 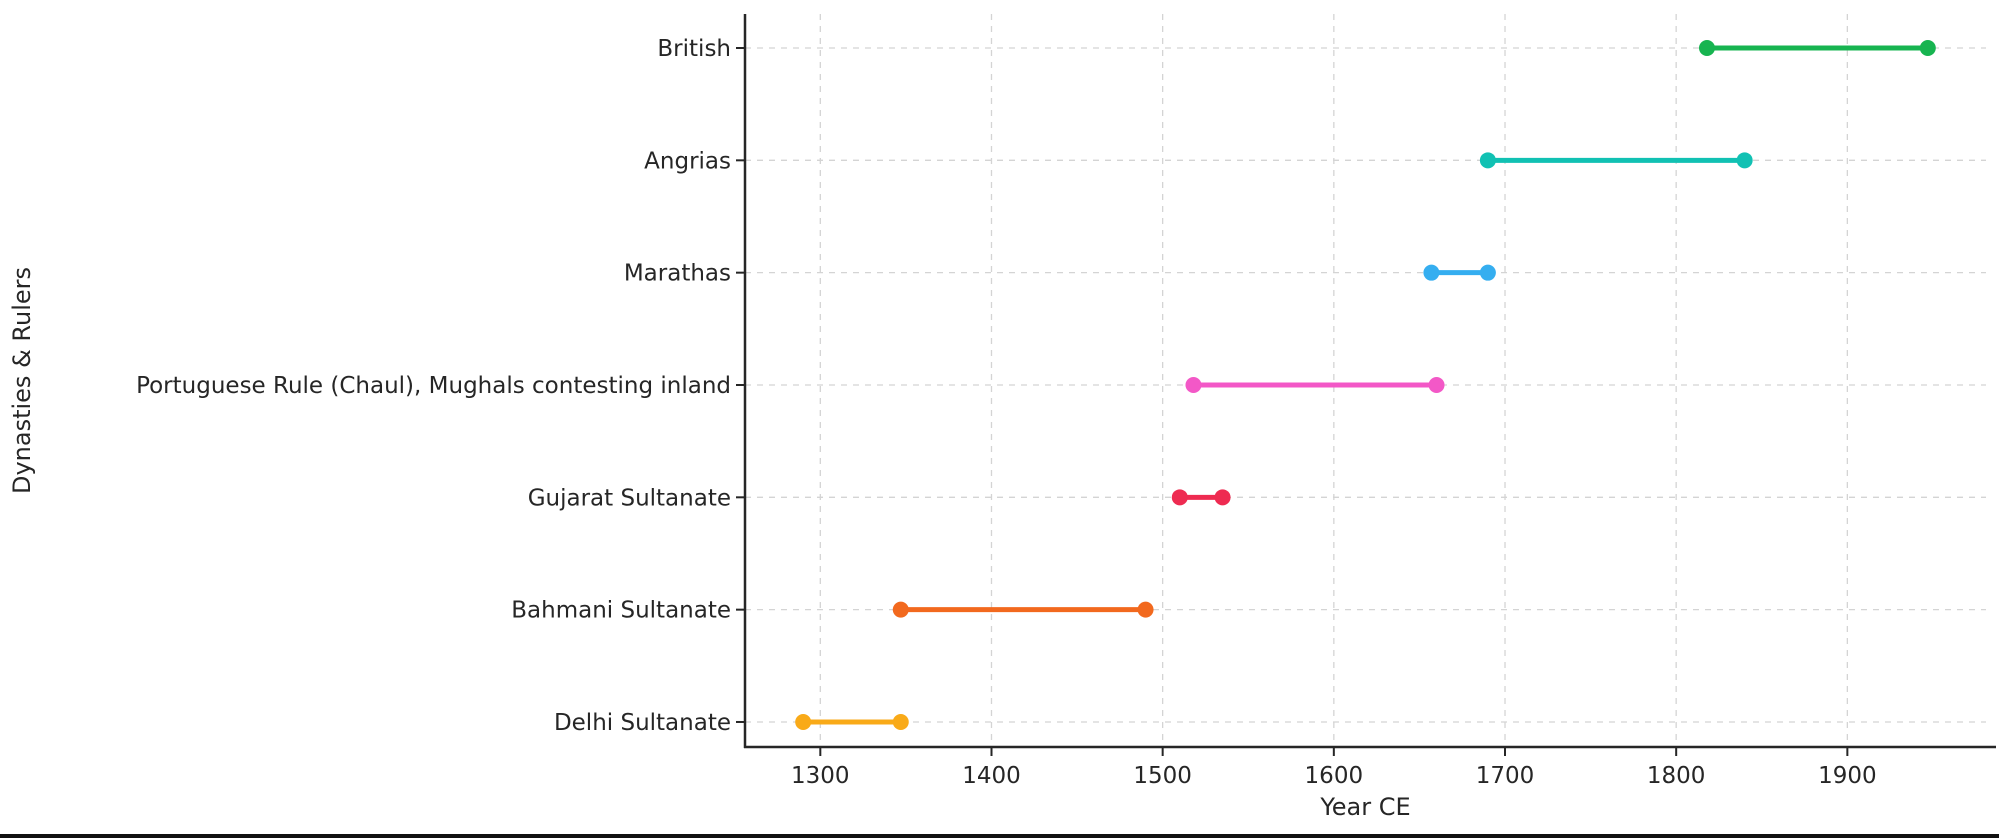 What do you see at coordinates (1364, 807) in the screenshot?
I see `x-axis-title: Year CE` at bounding box center [1364, 807].